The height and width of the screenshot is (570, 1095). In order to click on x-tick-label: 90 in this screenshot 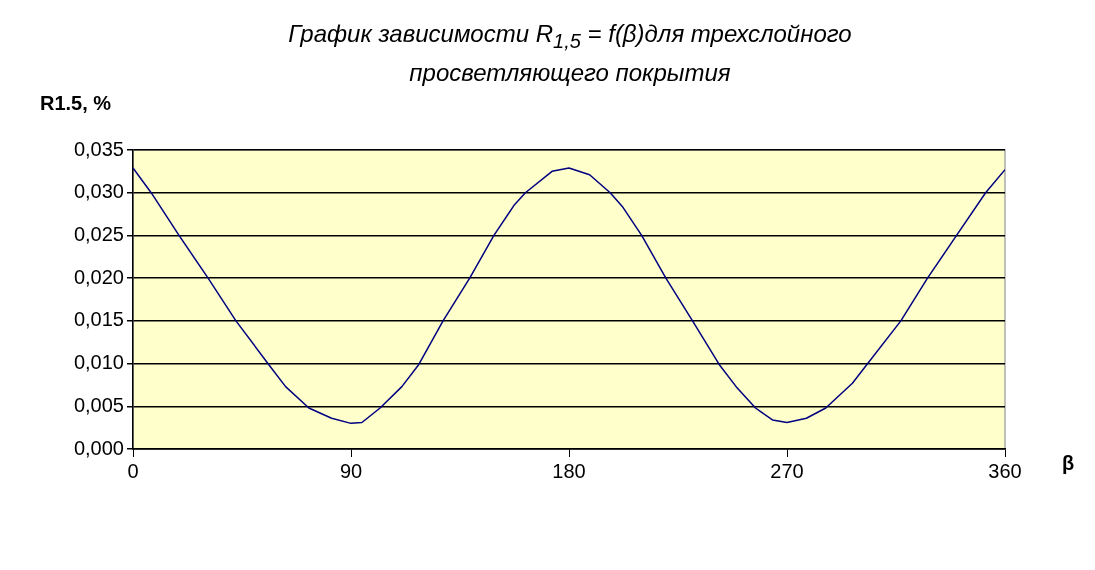, I will do `click(351, 470)`.